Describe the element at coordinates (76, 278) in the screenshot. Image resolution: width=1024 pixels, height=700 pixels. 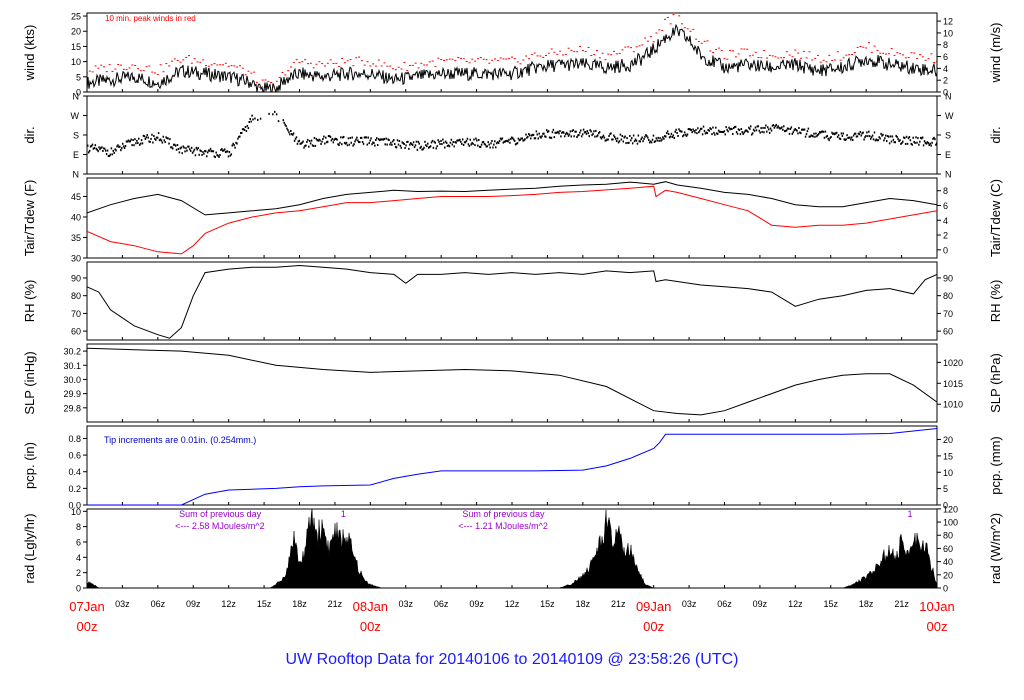
I see `y-tick-label-left: 90` at that location.